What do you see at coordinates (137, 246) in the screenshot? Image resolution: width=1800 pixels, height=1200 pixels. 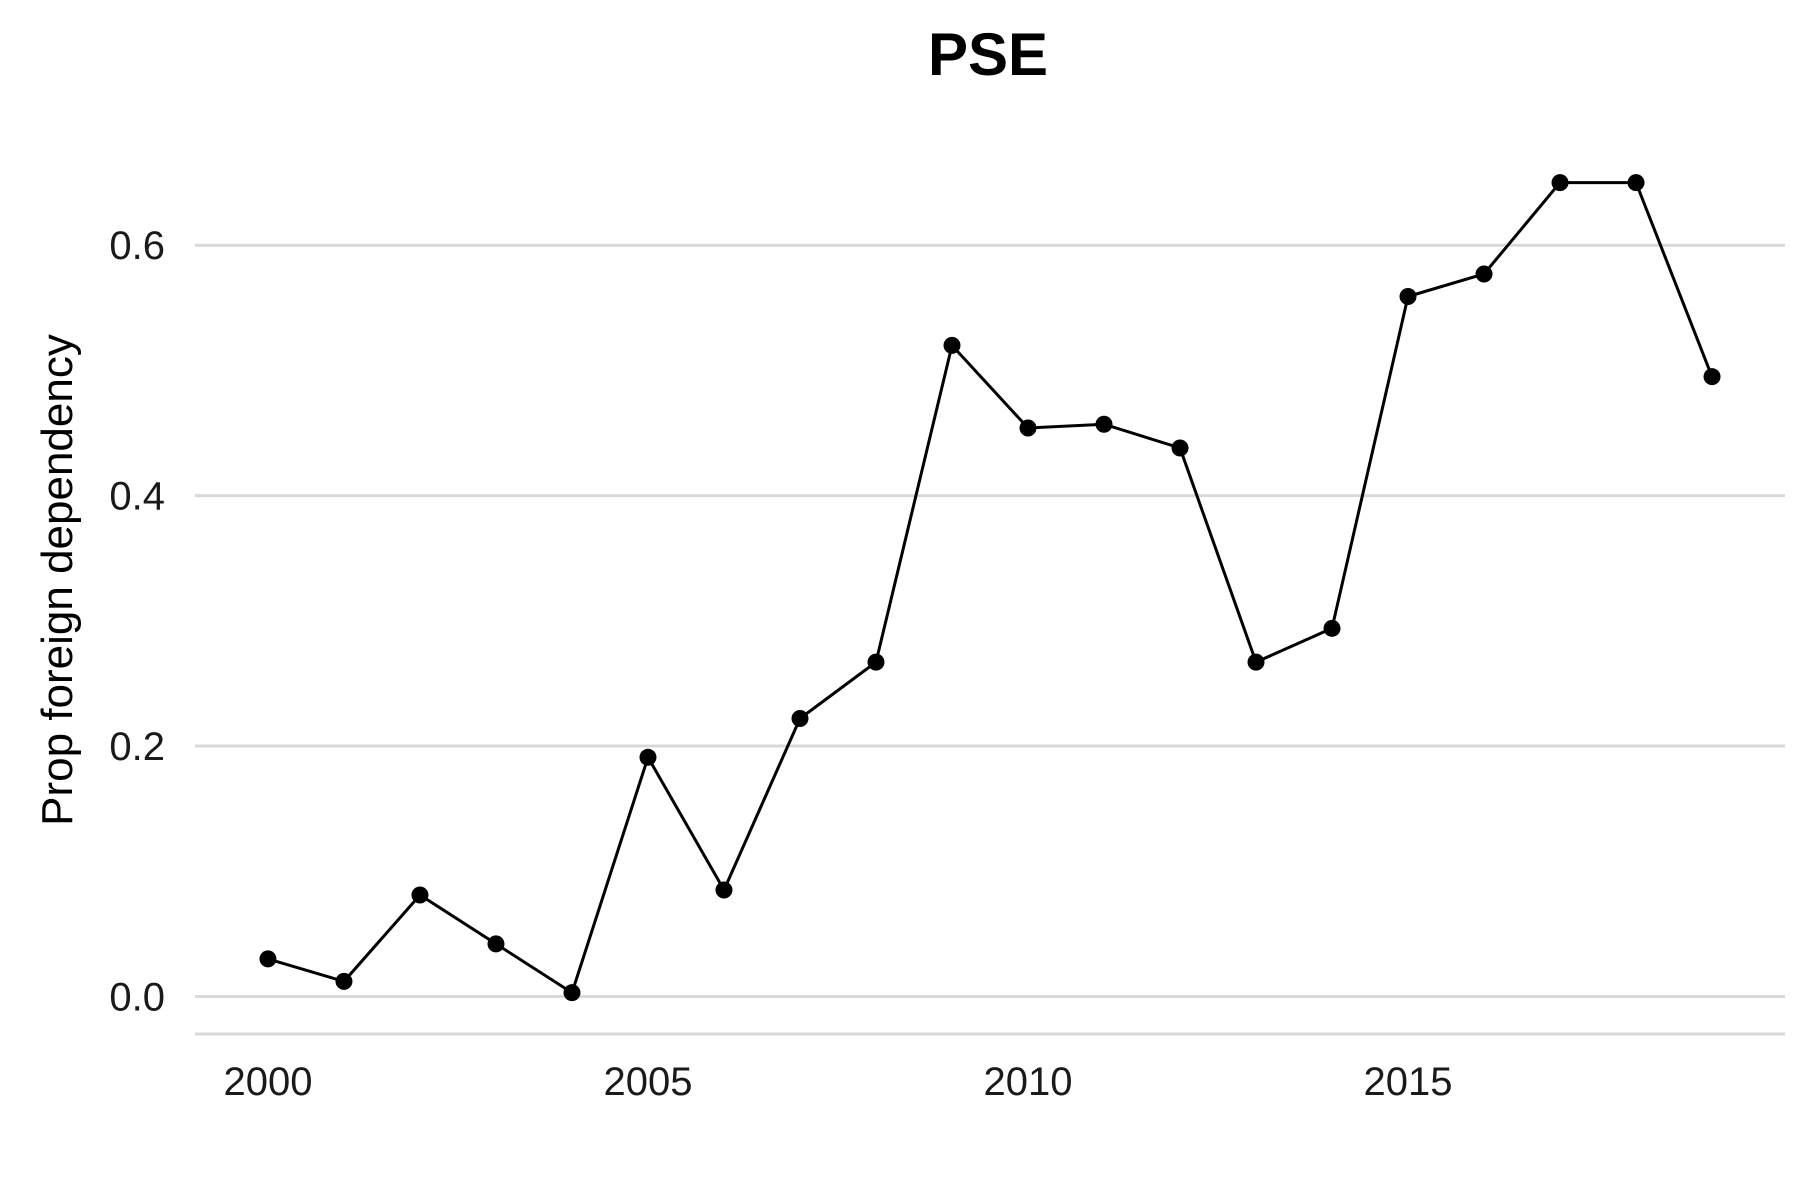 I see `y-tick-label: 0.6` at bounding box center [137, 246].